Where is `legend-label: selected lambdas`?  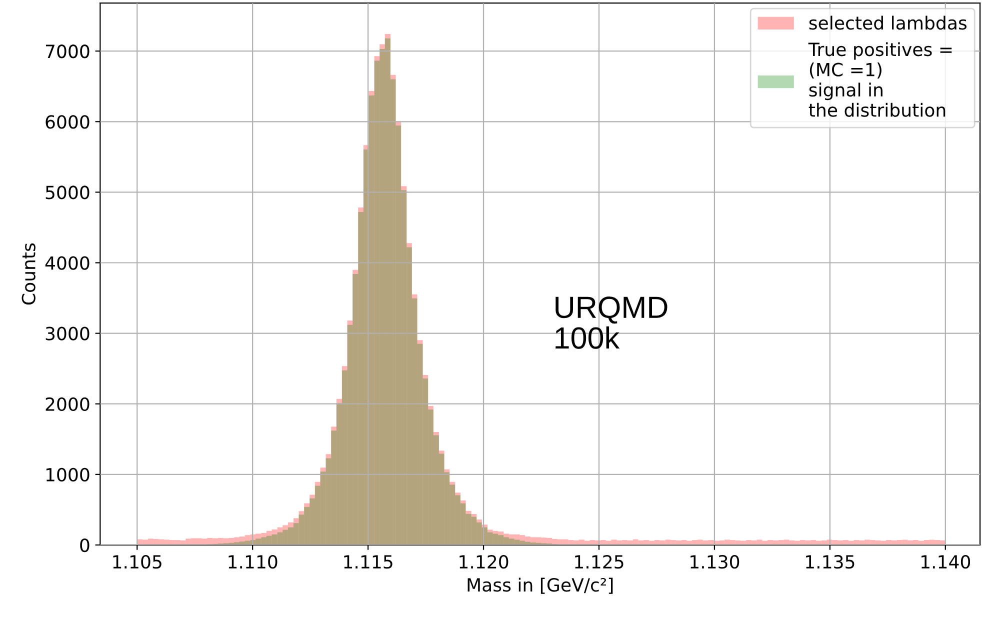
legend-label: selected lambdas is located at coordinates (888, 23).